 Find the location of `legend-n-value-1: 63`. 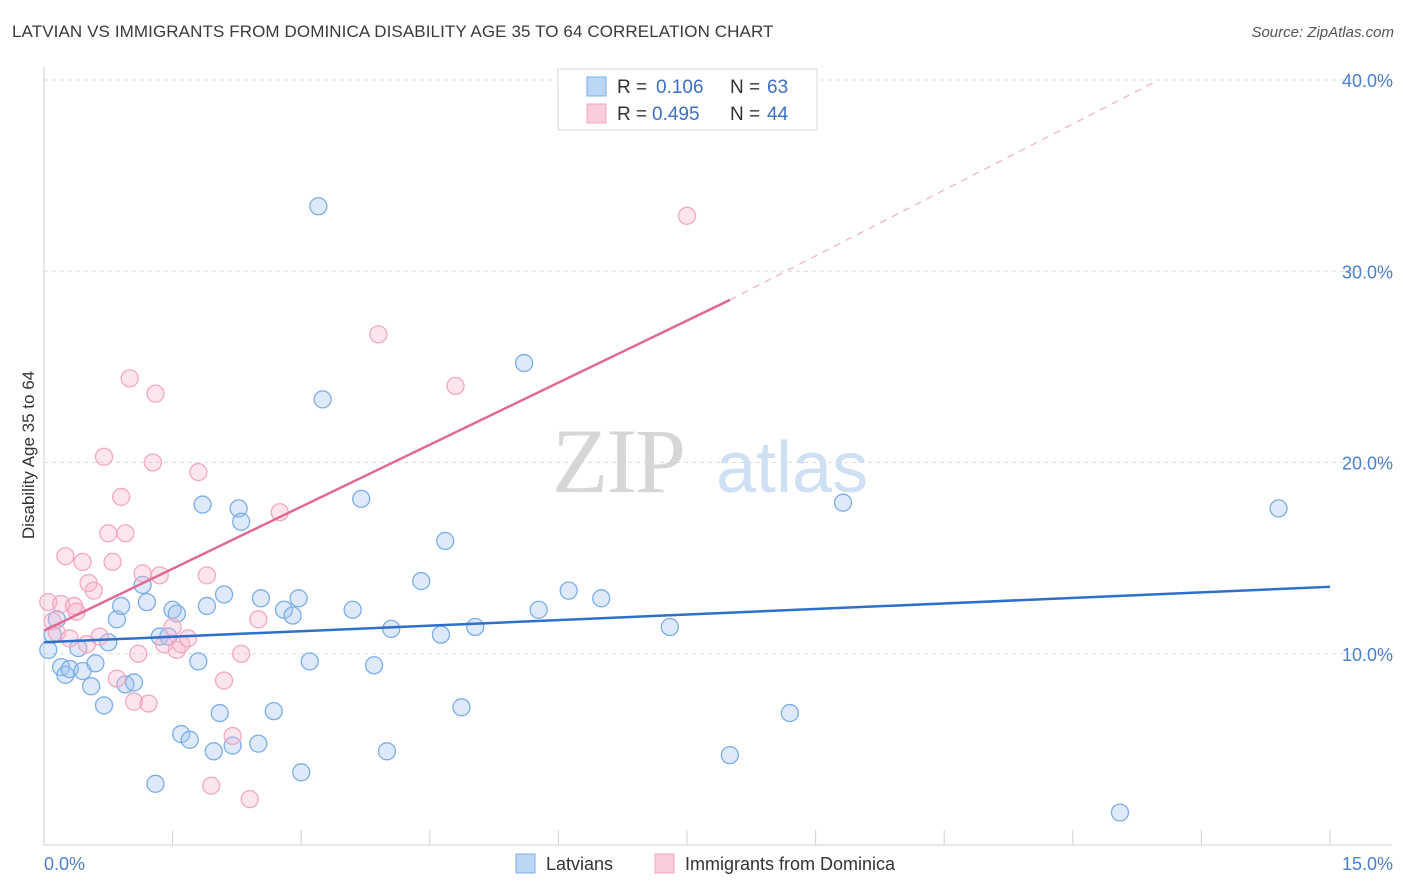

legend-n-value-1: 63 is located at coordinates (777, 87).